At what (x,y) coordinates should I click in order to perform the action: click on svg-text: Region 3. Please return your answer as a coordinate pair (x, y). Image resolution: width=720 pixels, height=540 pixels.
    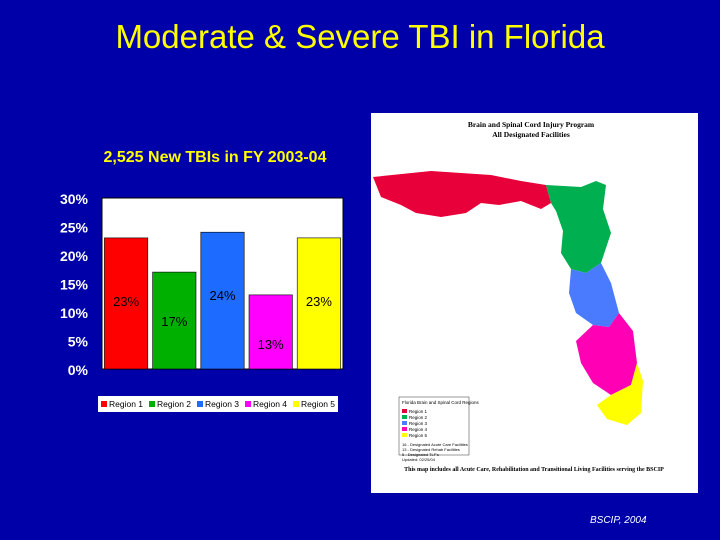
    Looking at the image, I should click on (418, 423).